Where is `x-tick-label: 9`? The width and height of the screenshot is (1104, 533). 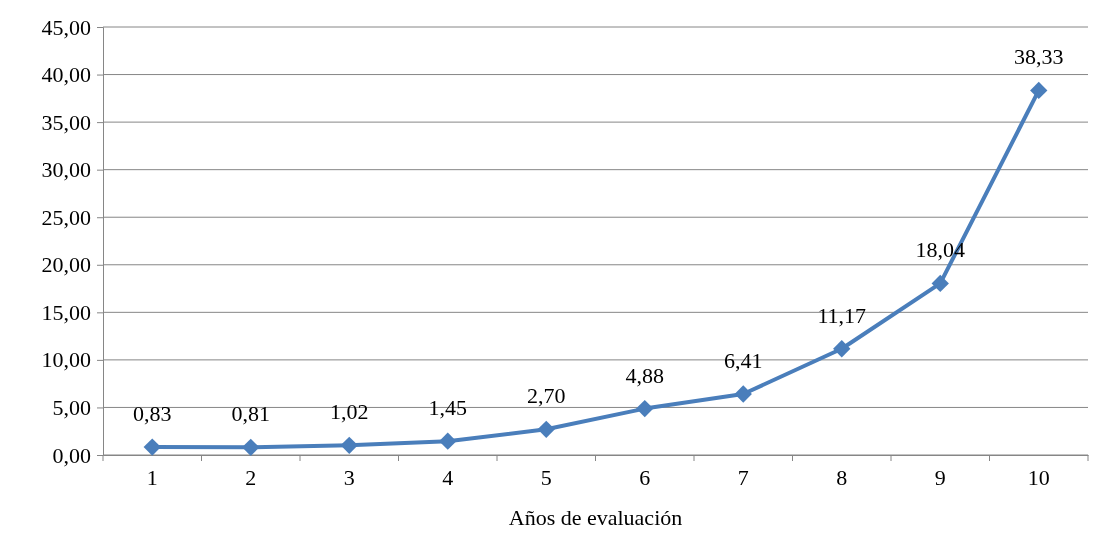 x-tick-label: 9 is located at coordinates (940, 477).